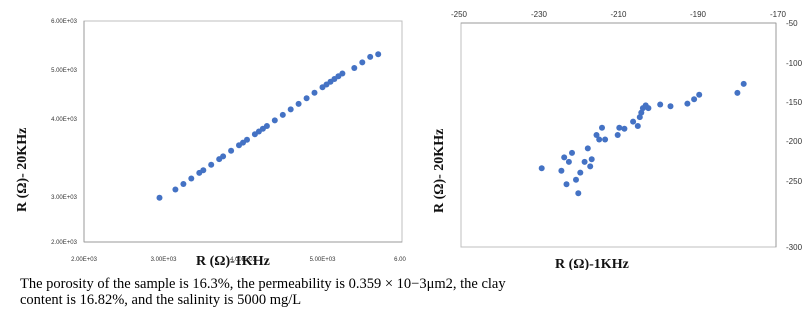 Image resolution: width=809 pixels, height=322 pixels. What do you see at coordinates (459, 14) in the screenshot?
I see `right-x-tick-label: -250` at bounding box center [459, 14].